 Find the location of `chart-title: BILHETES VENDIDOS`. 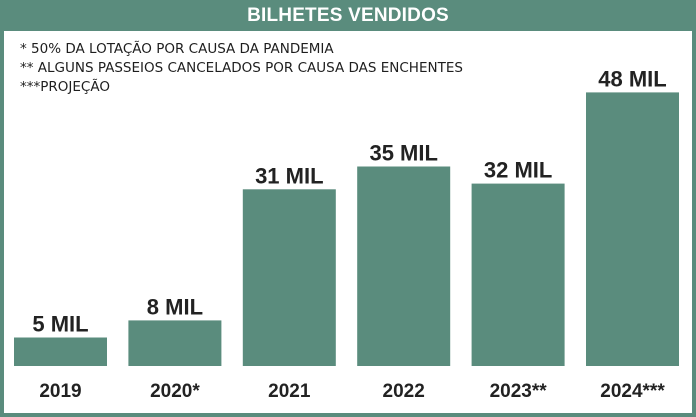

chart-title: BILHETES VENDIDOS is located at coordinates (348, 15).